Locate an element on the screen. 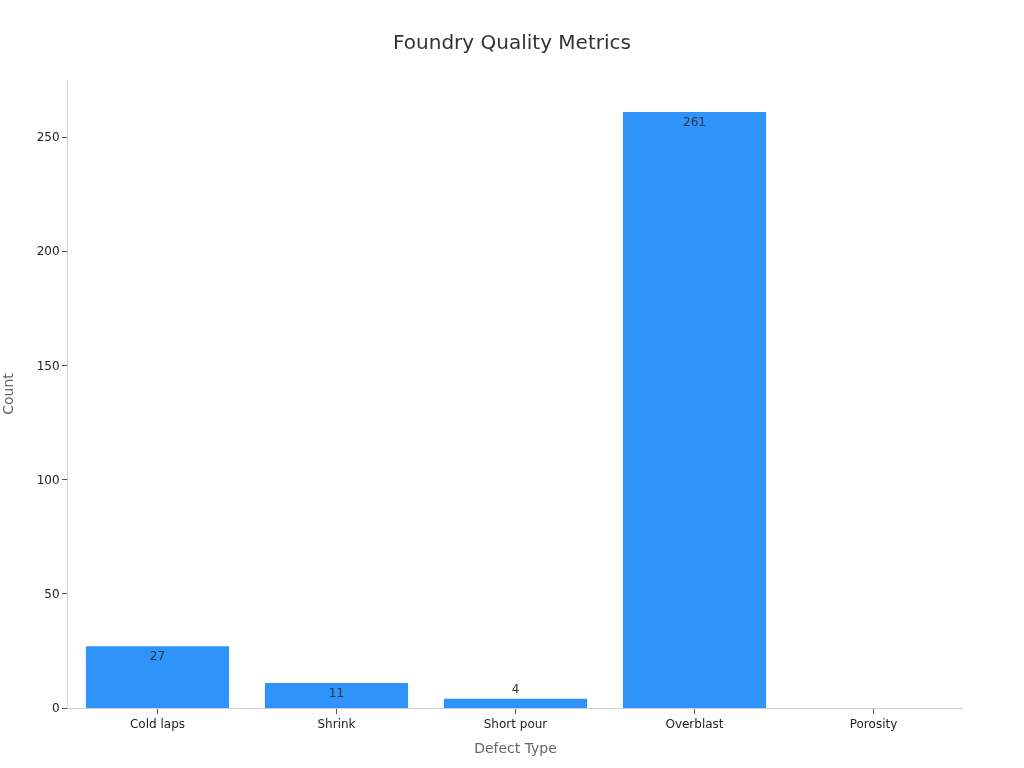  data-label: 27 is located at coordinates (157, 656).